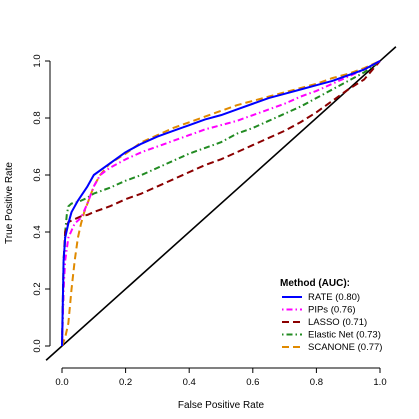  I want to click on legend-label-0: RATE (0.80), so click(334, 297).